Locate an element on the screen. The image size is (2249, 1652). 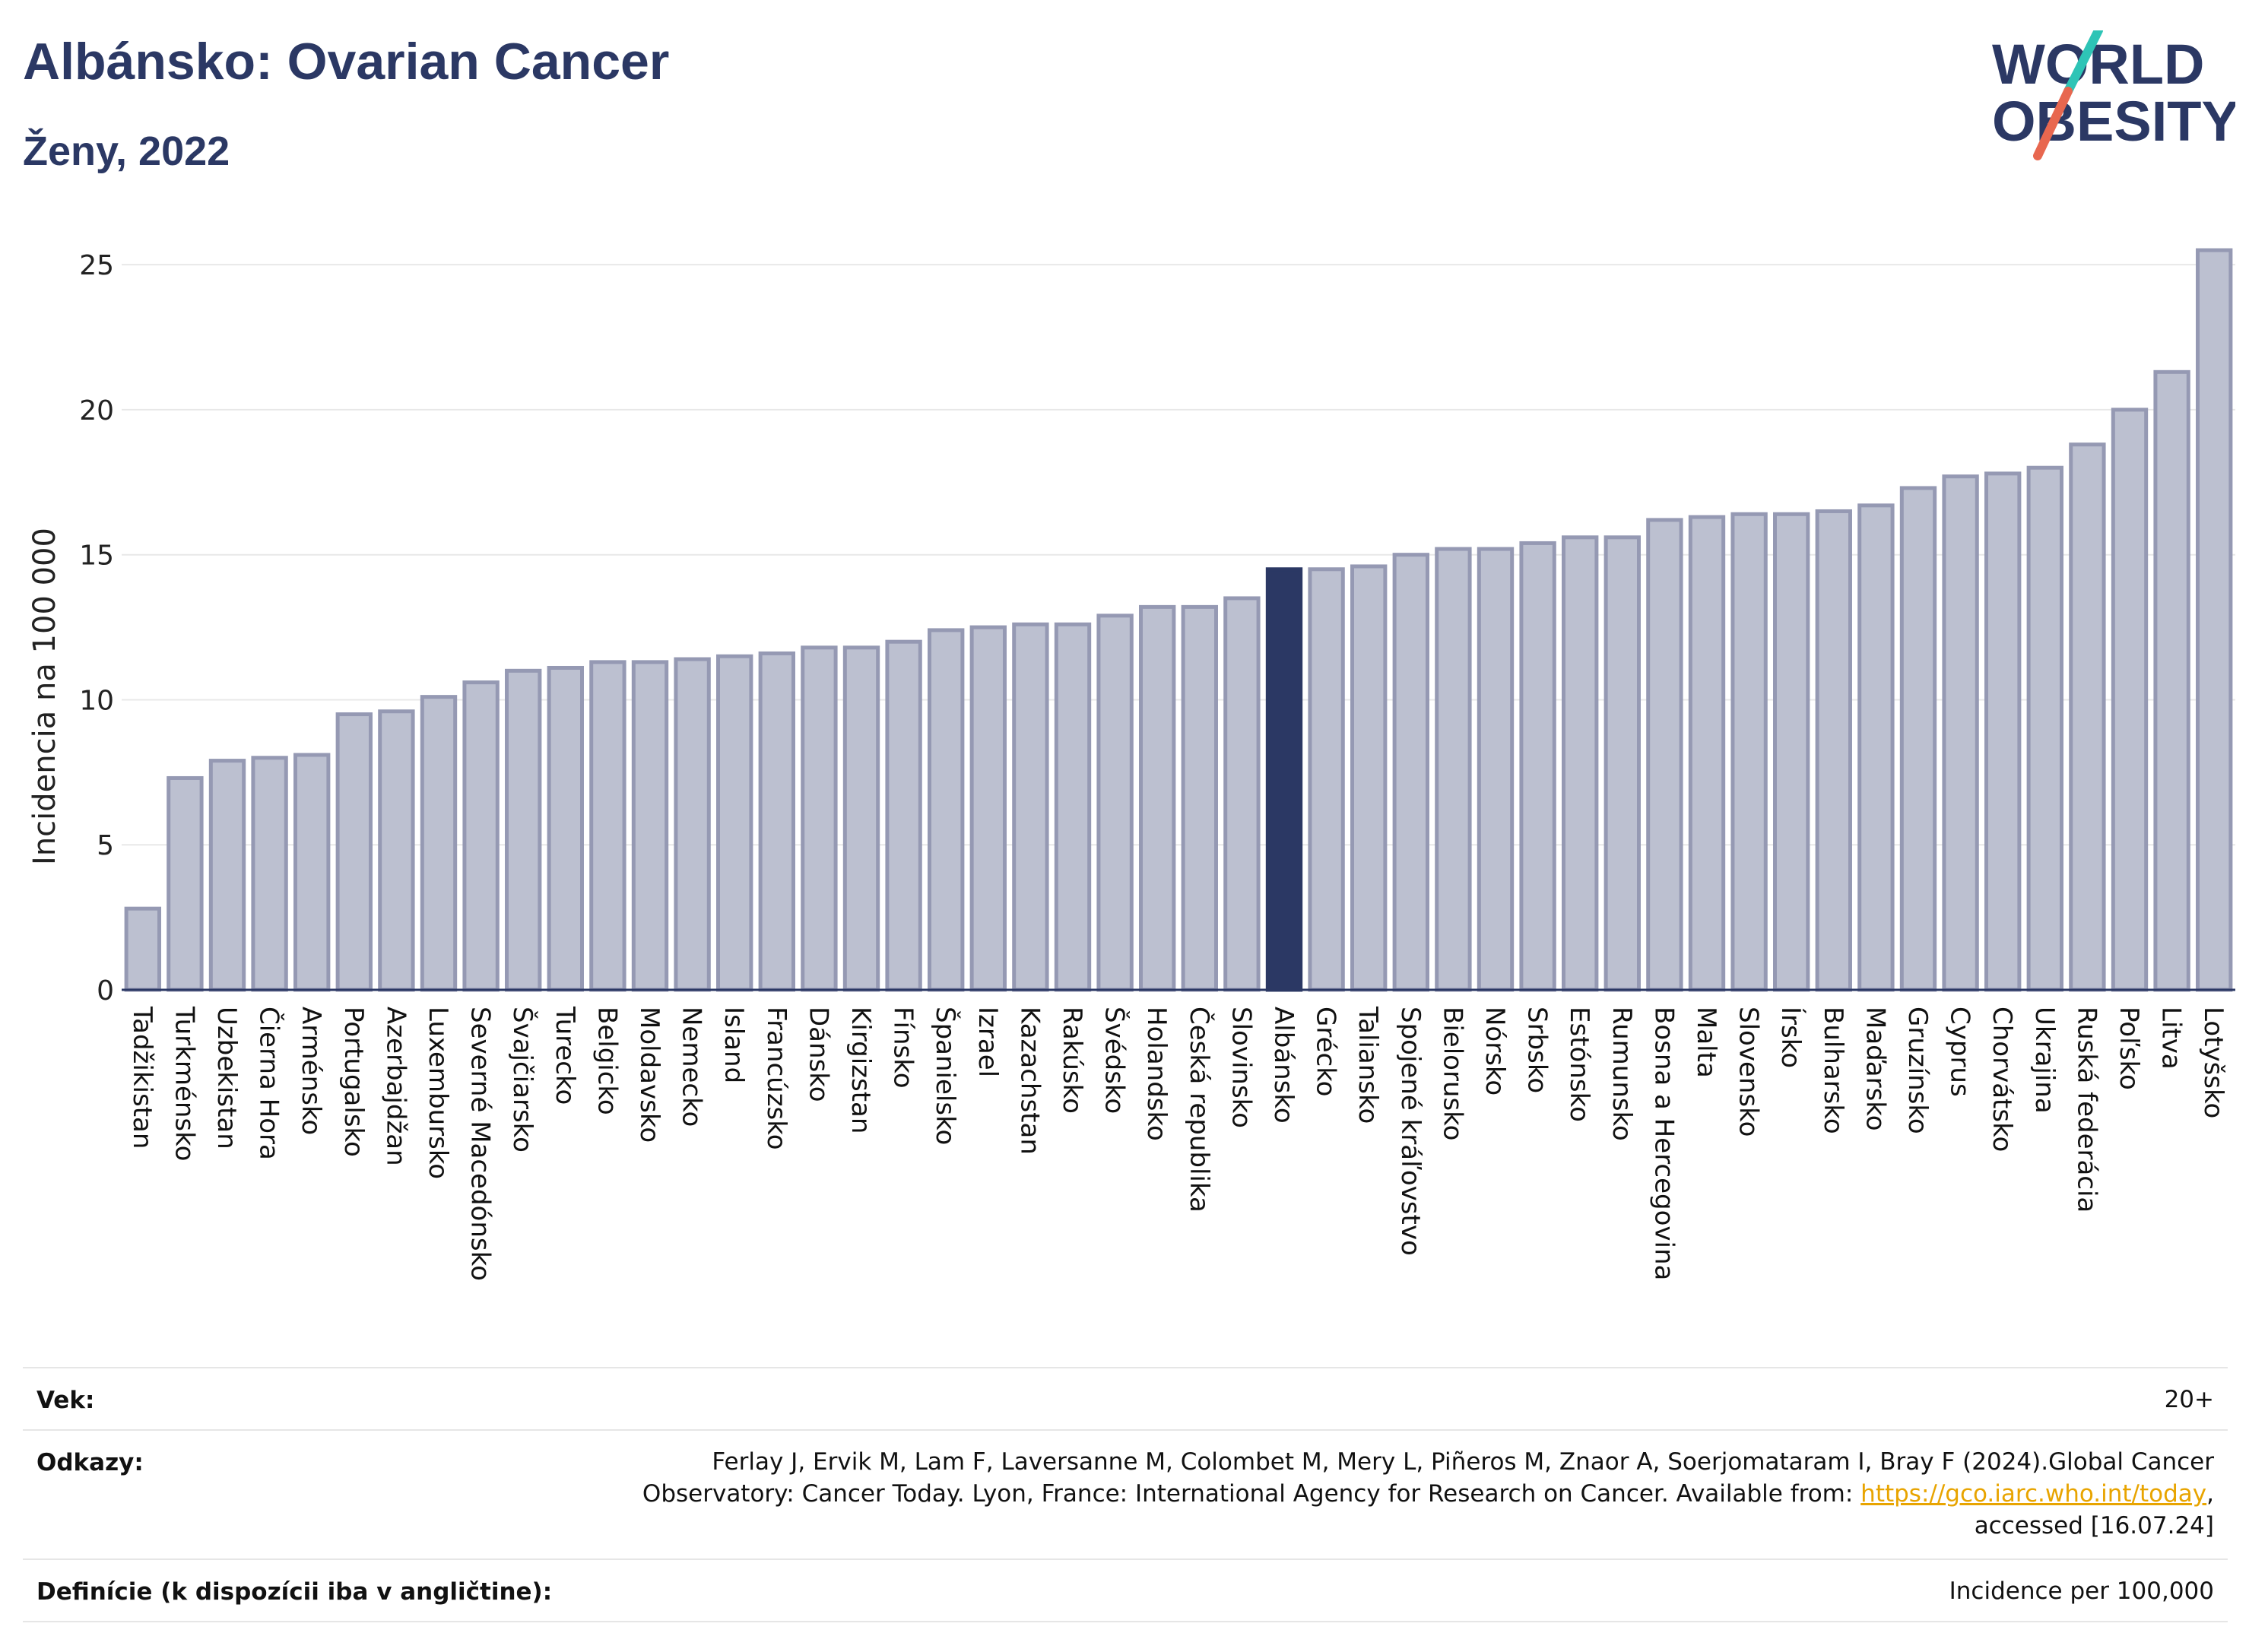
x-tick-label: Tadžikistan is located at coordinates (142, 1077).